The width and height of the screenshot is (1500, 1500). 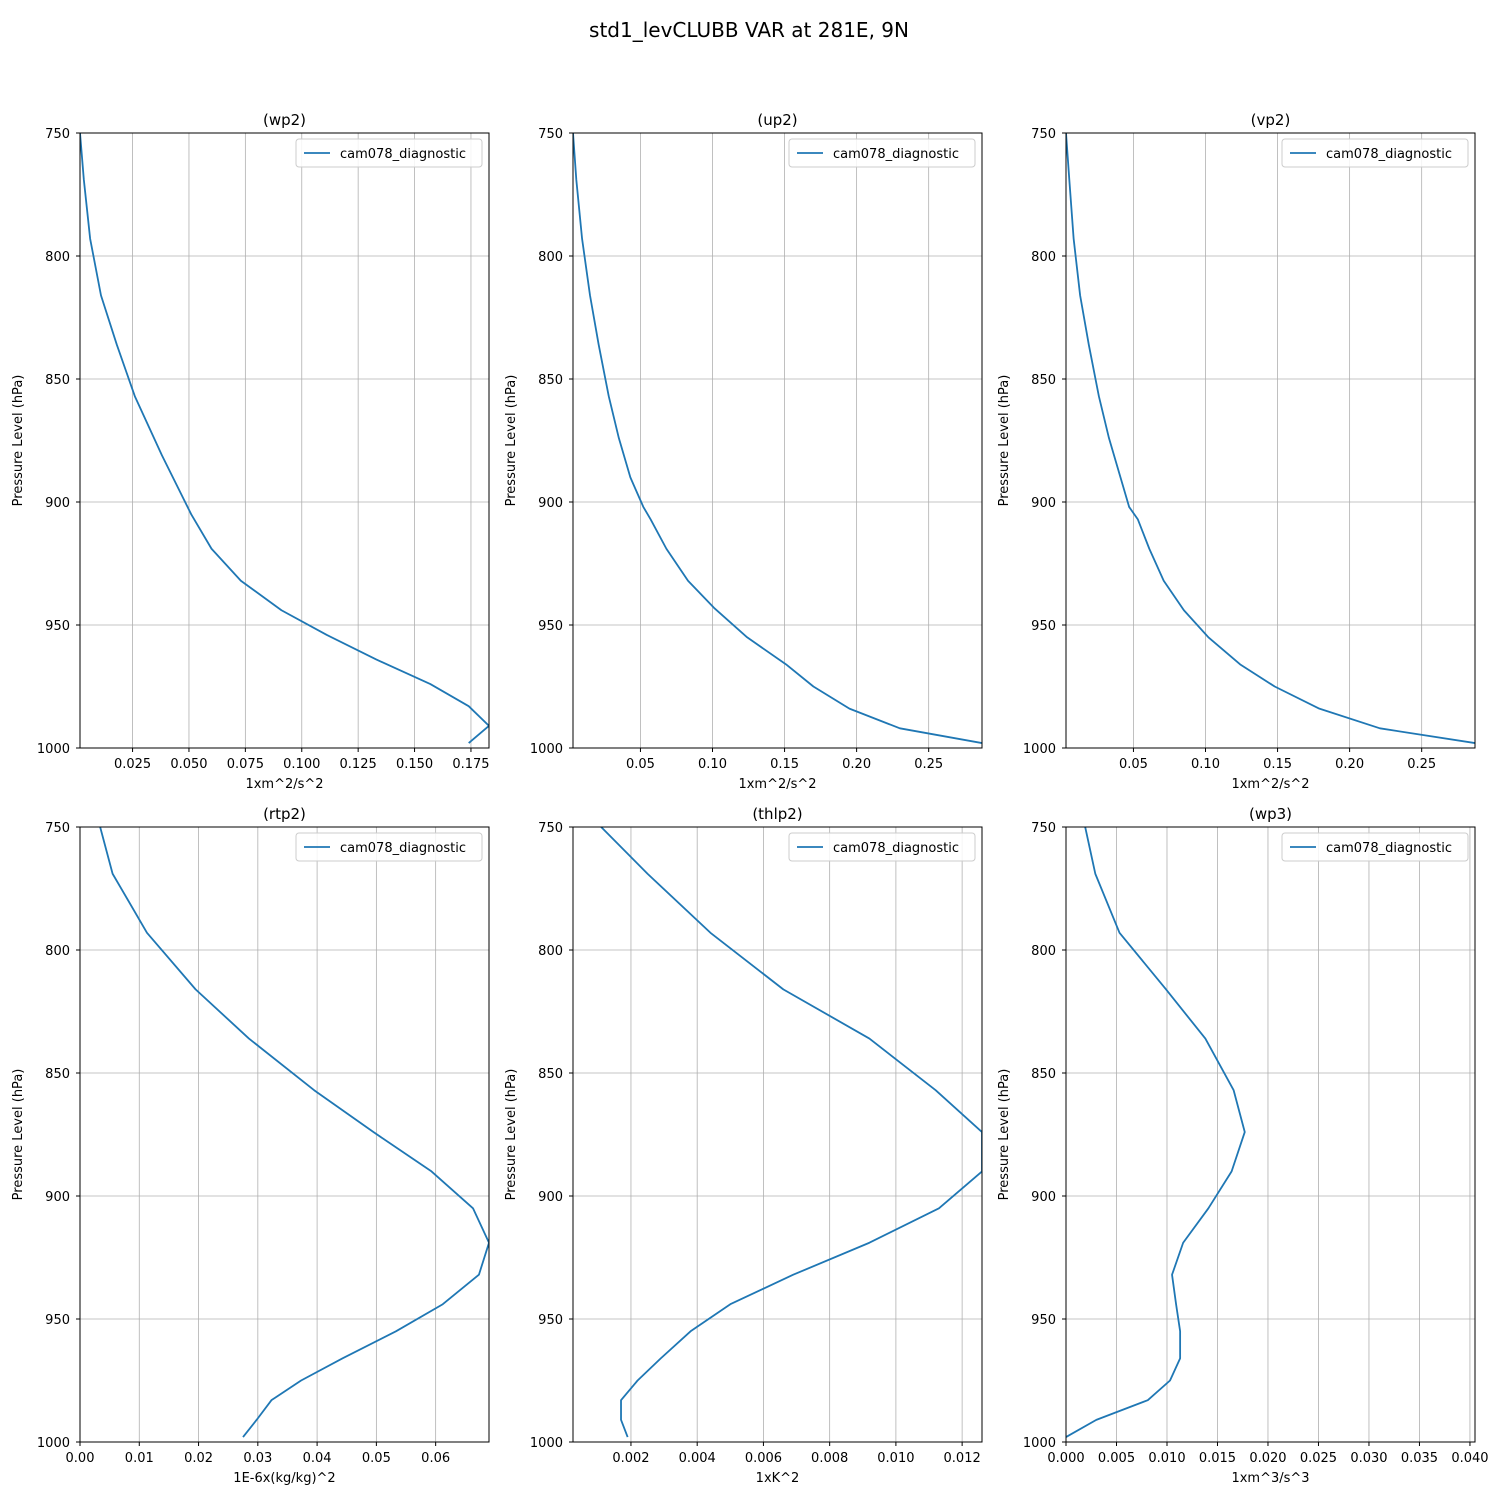 I want to click on x-tick-label: 0.008, so click(x=829, y=1458).